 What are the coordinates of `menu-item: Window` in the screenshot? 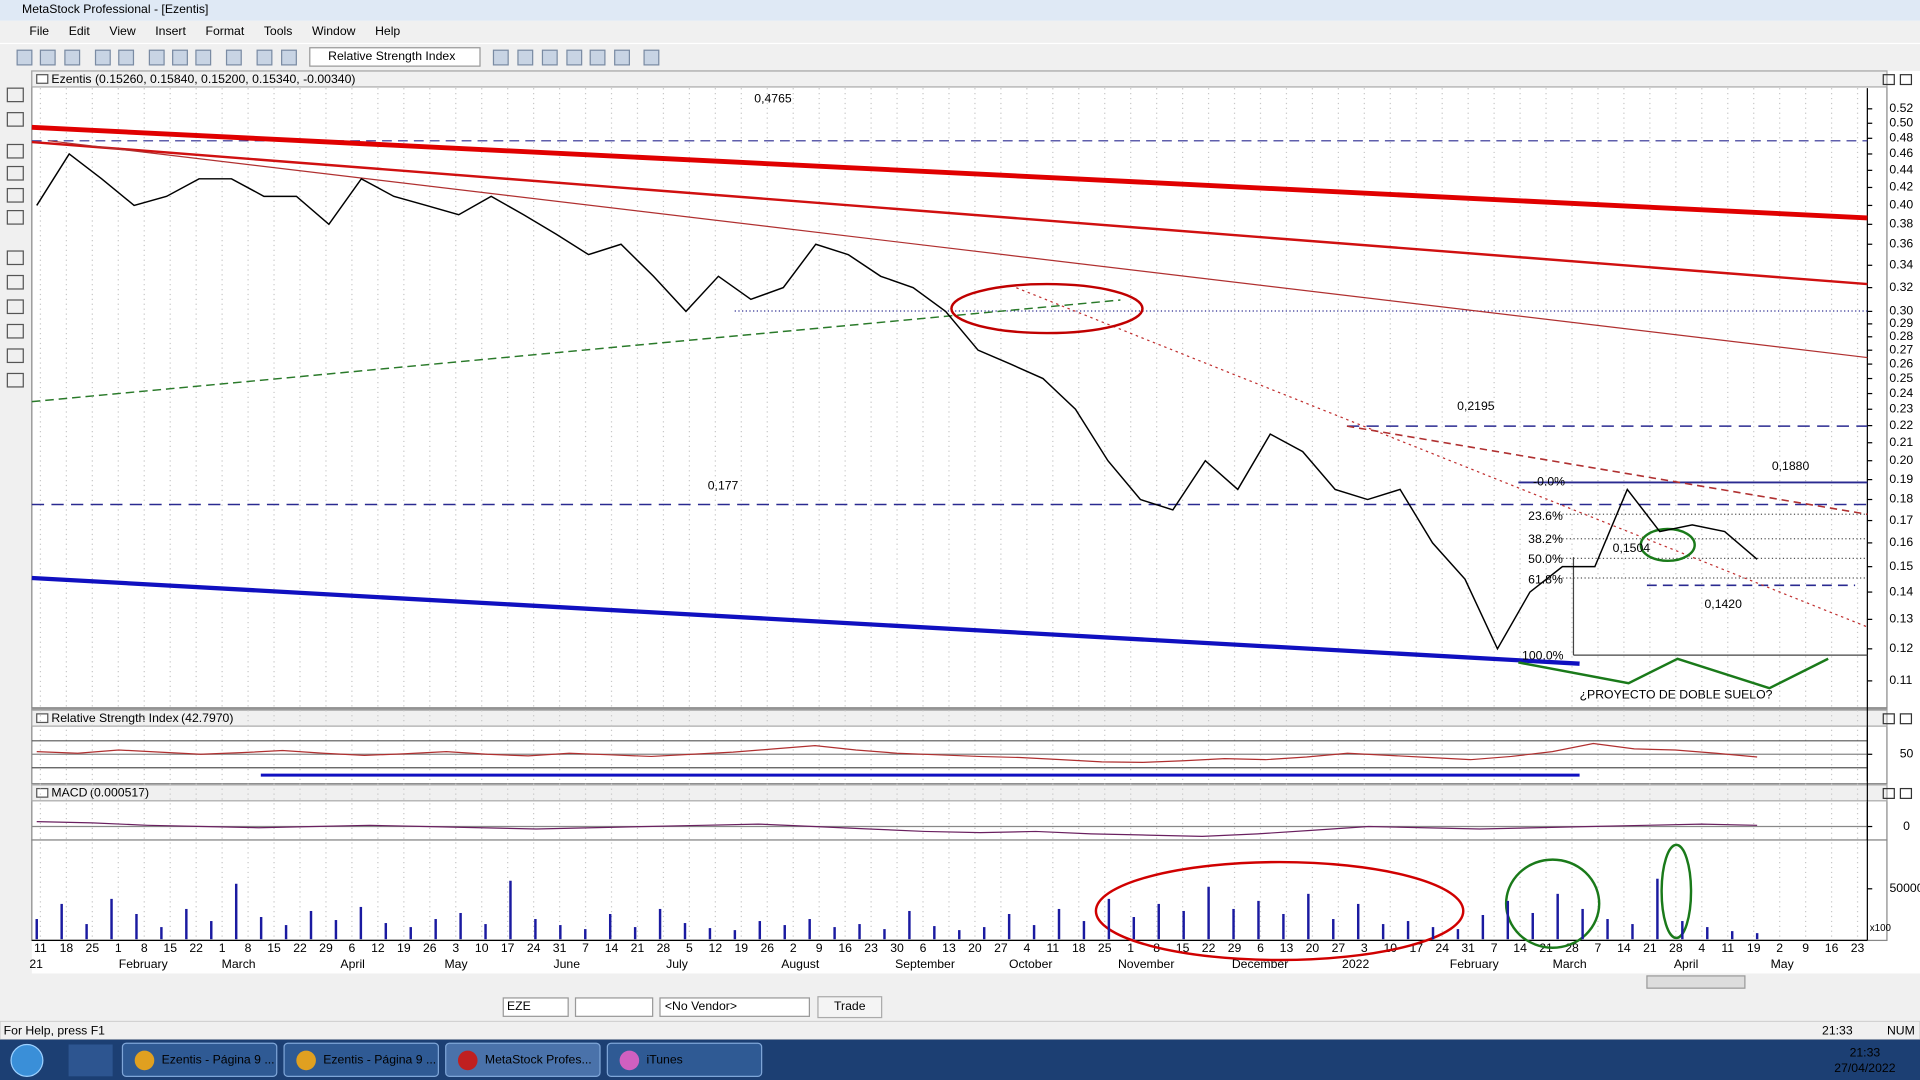 It's located at (334, 31).